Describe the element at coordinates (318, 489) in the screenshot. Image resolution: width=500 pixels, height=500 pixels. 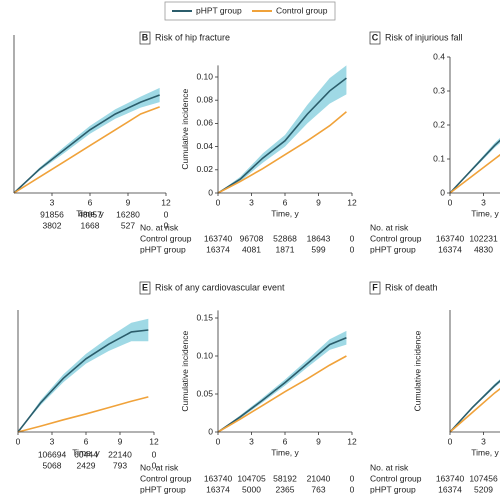
I see `risk-count: 763` at that location.